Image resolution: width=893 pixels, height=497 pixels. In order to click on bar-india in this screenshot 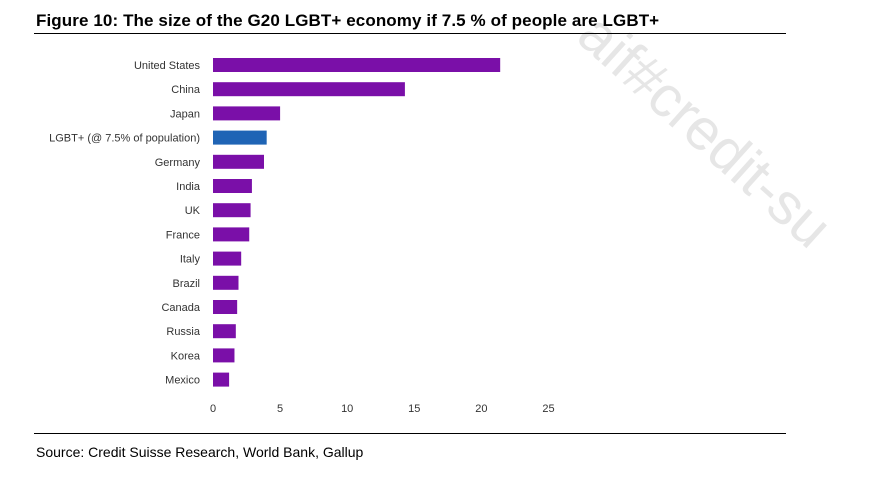, I will do `click(232, 186)`.